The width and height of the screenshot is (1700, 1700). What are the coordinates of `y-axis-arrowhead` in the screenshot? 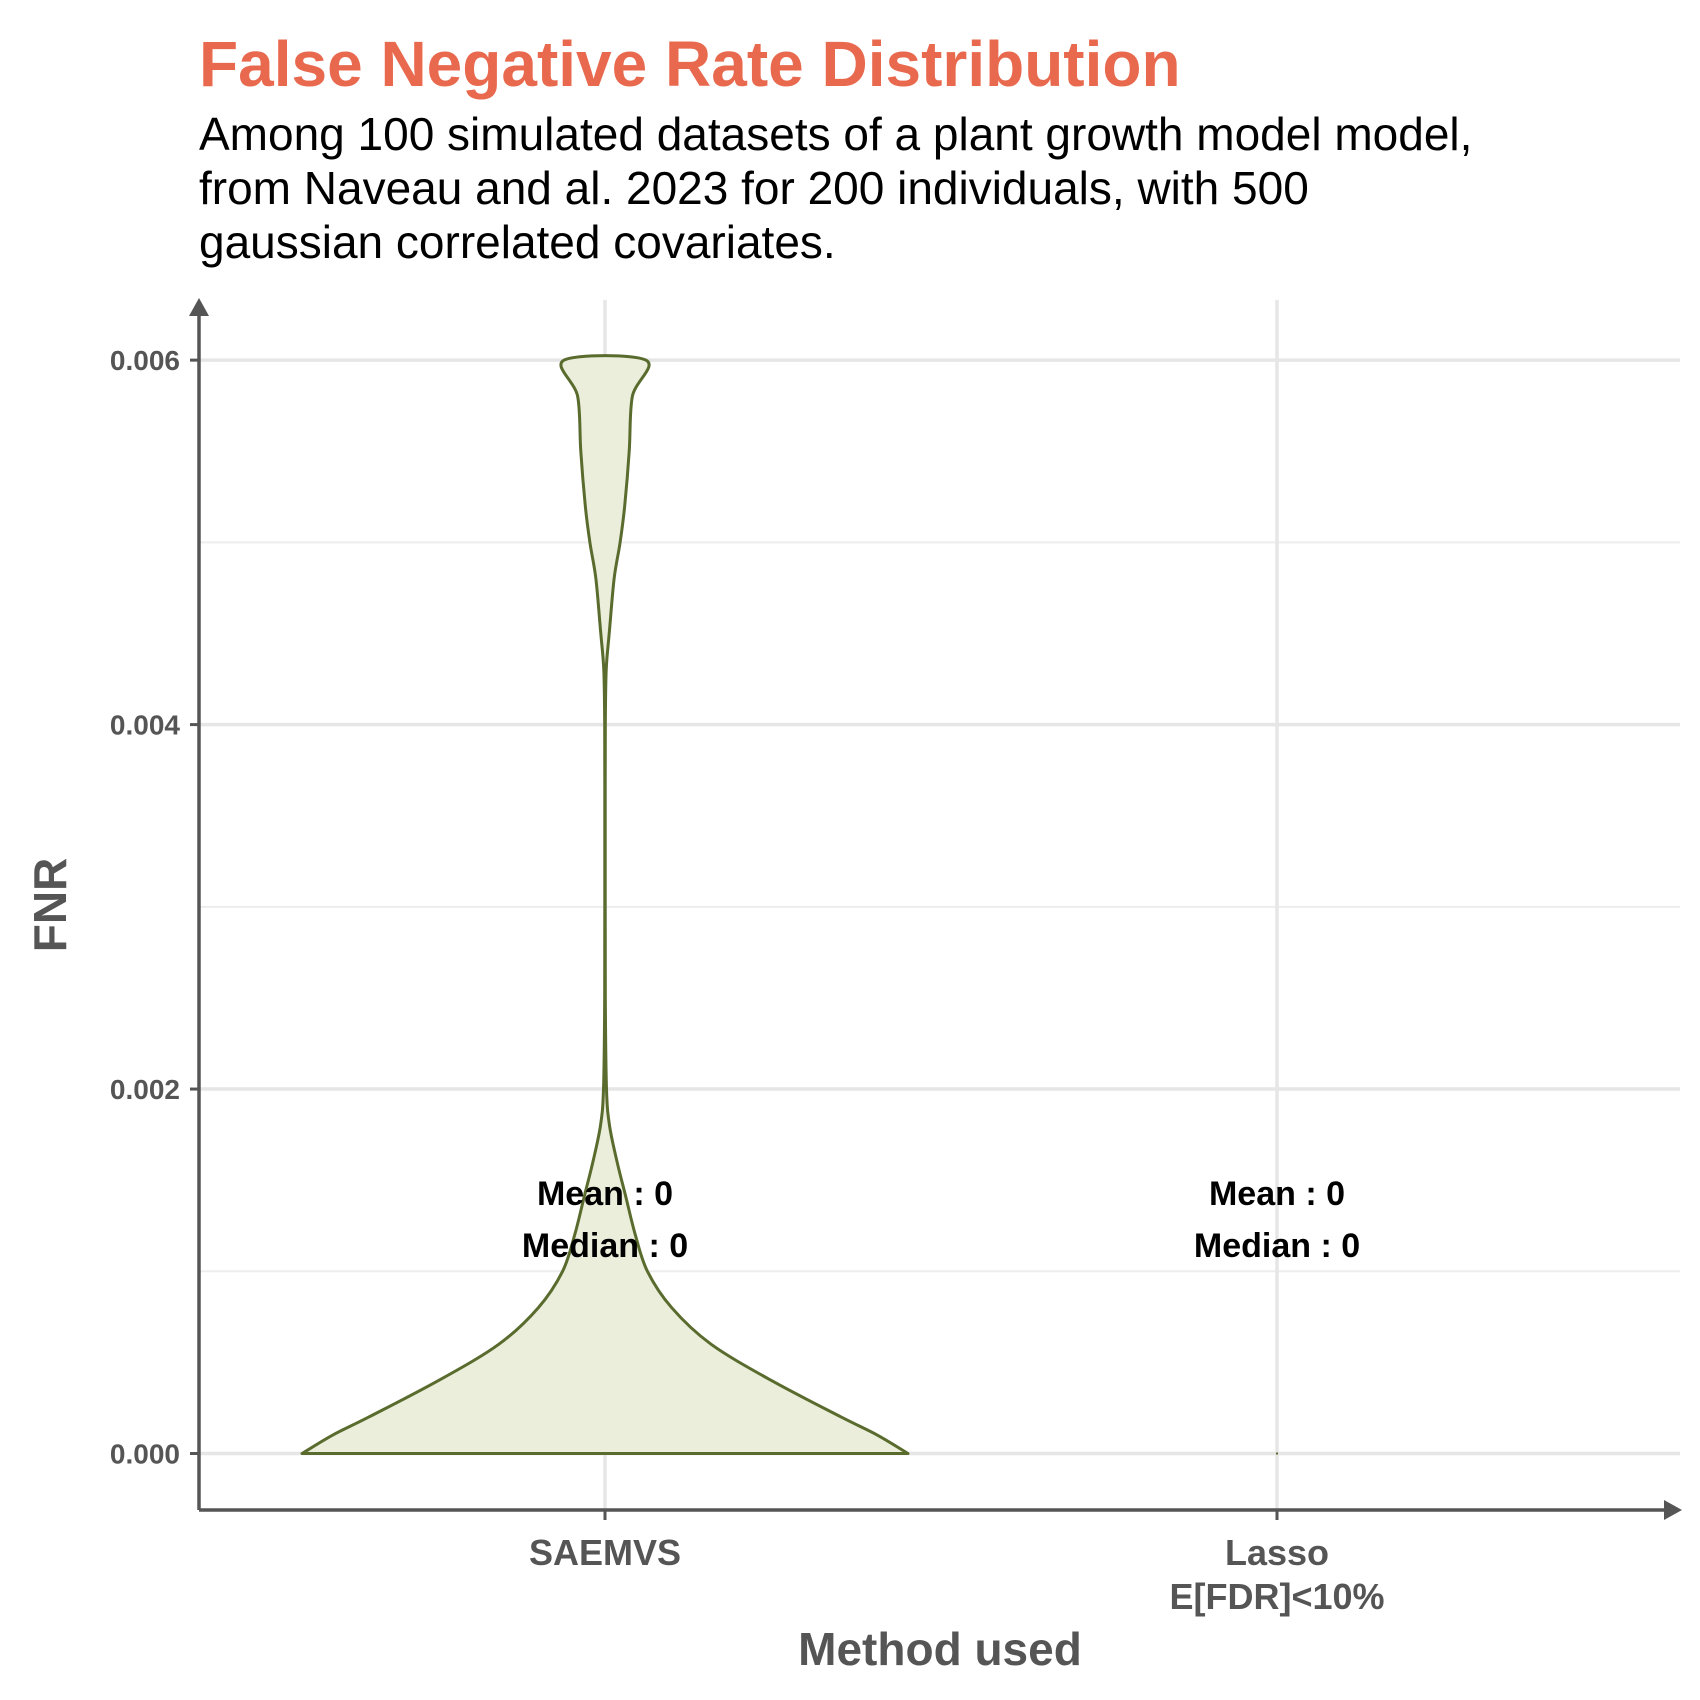 It's located at (199, 307).